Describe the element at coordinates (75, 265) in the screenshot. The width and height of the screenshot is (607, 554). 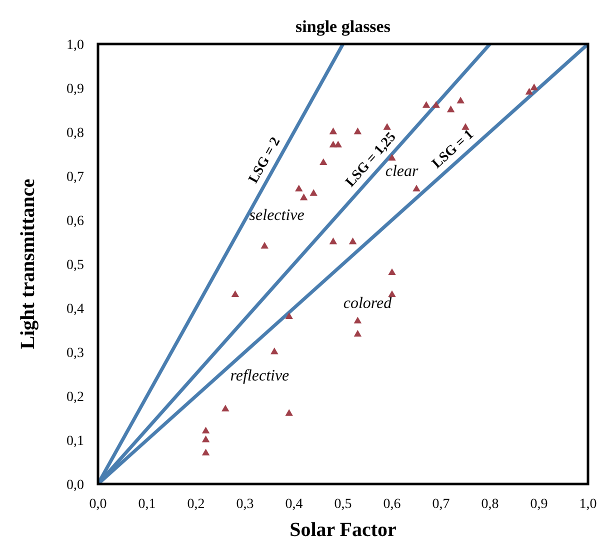
I see `y-tick-label: 0,5` at that location.